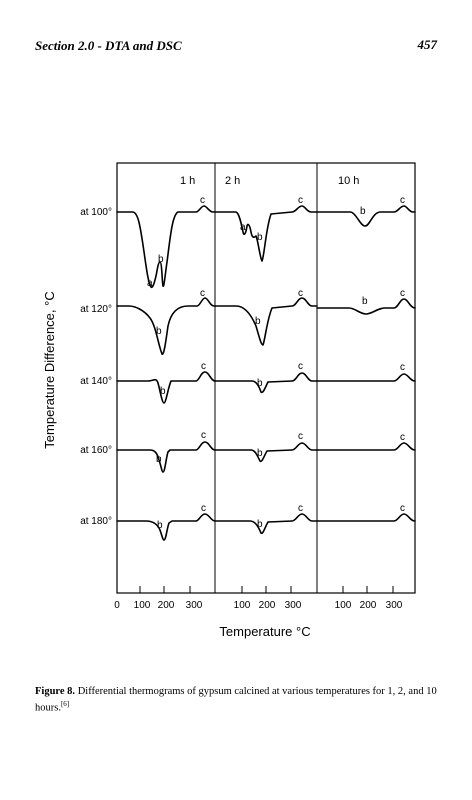 The height and width of the screenshot is (800, 472). I want to click on curve-120-2h, so click(266, 321).